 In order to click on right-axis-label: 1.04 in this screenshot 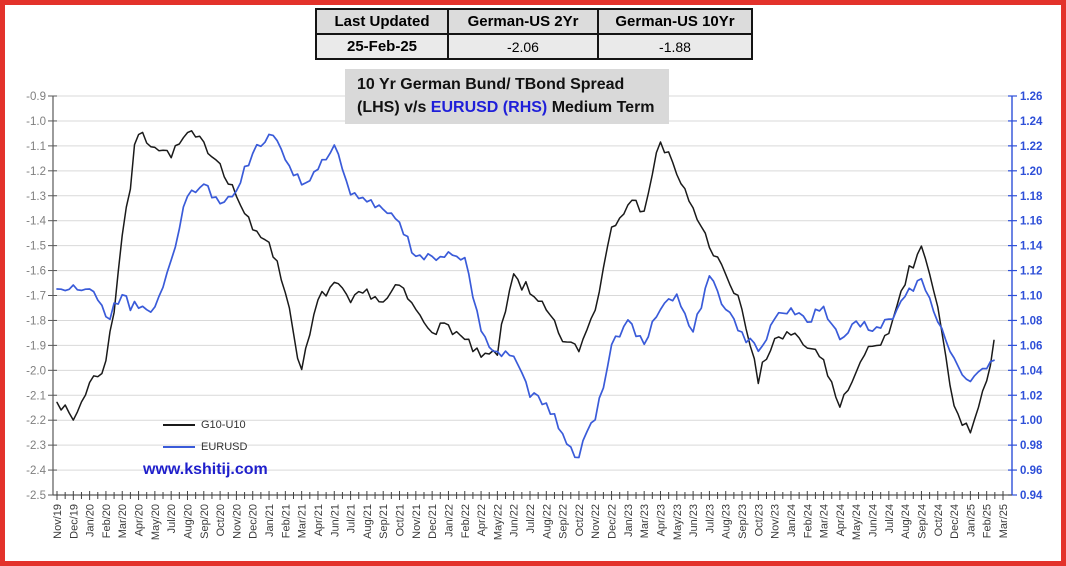, I will do `click(1031, 371)`.